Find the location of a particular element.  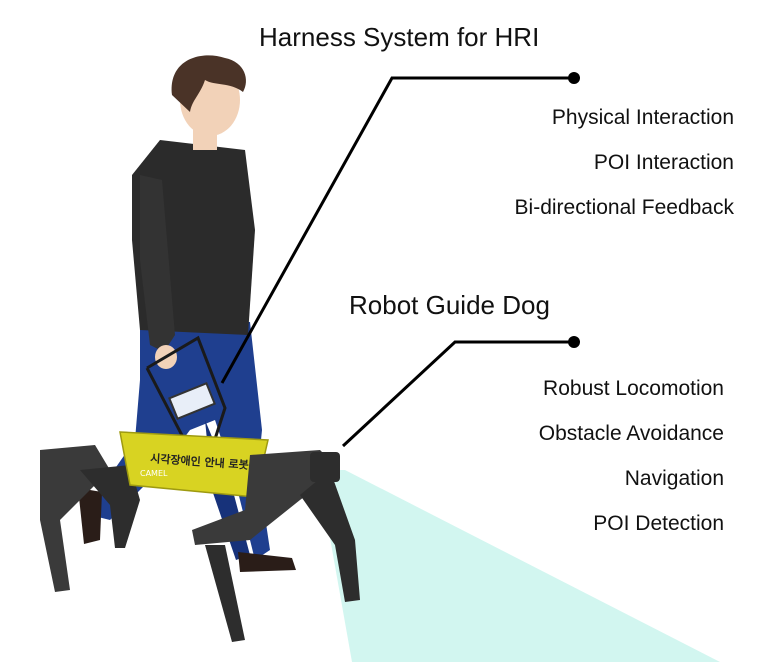

dog-title: Robot Guide Dog is located at coordinates (449, 305).